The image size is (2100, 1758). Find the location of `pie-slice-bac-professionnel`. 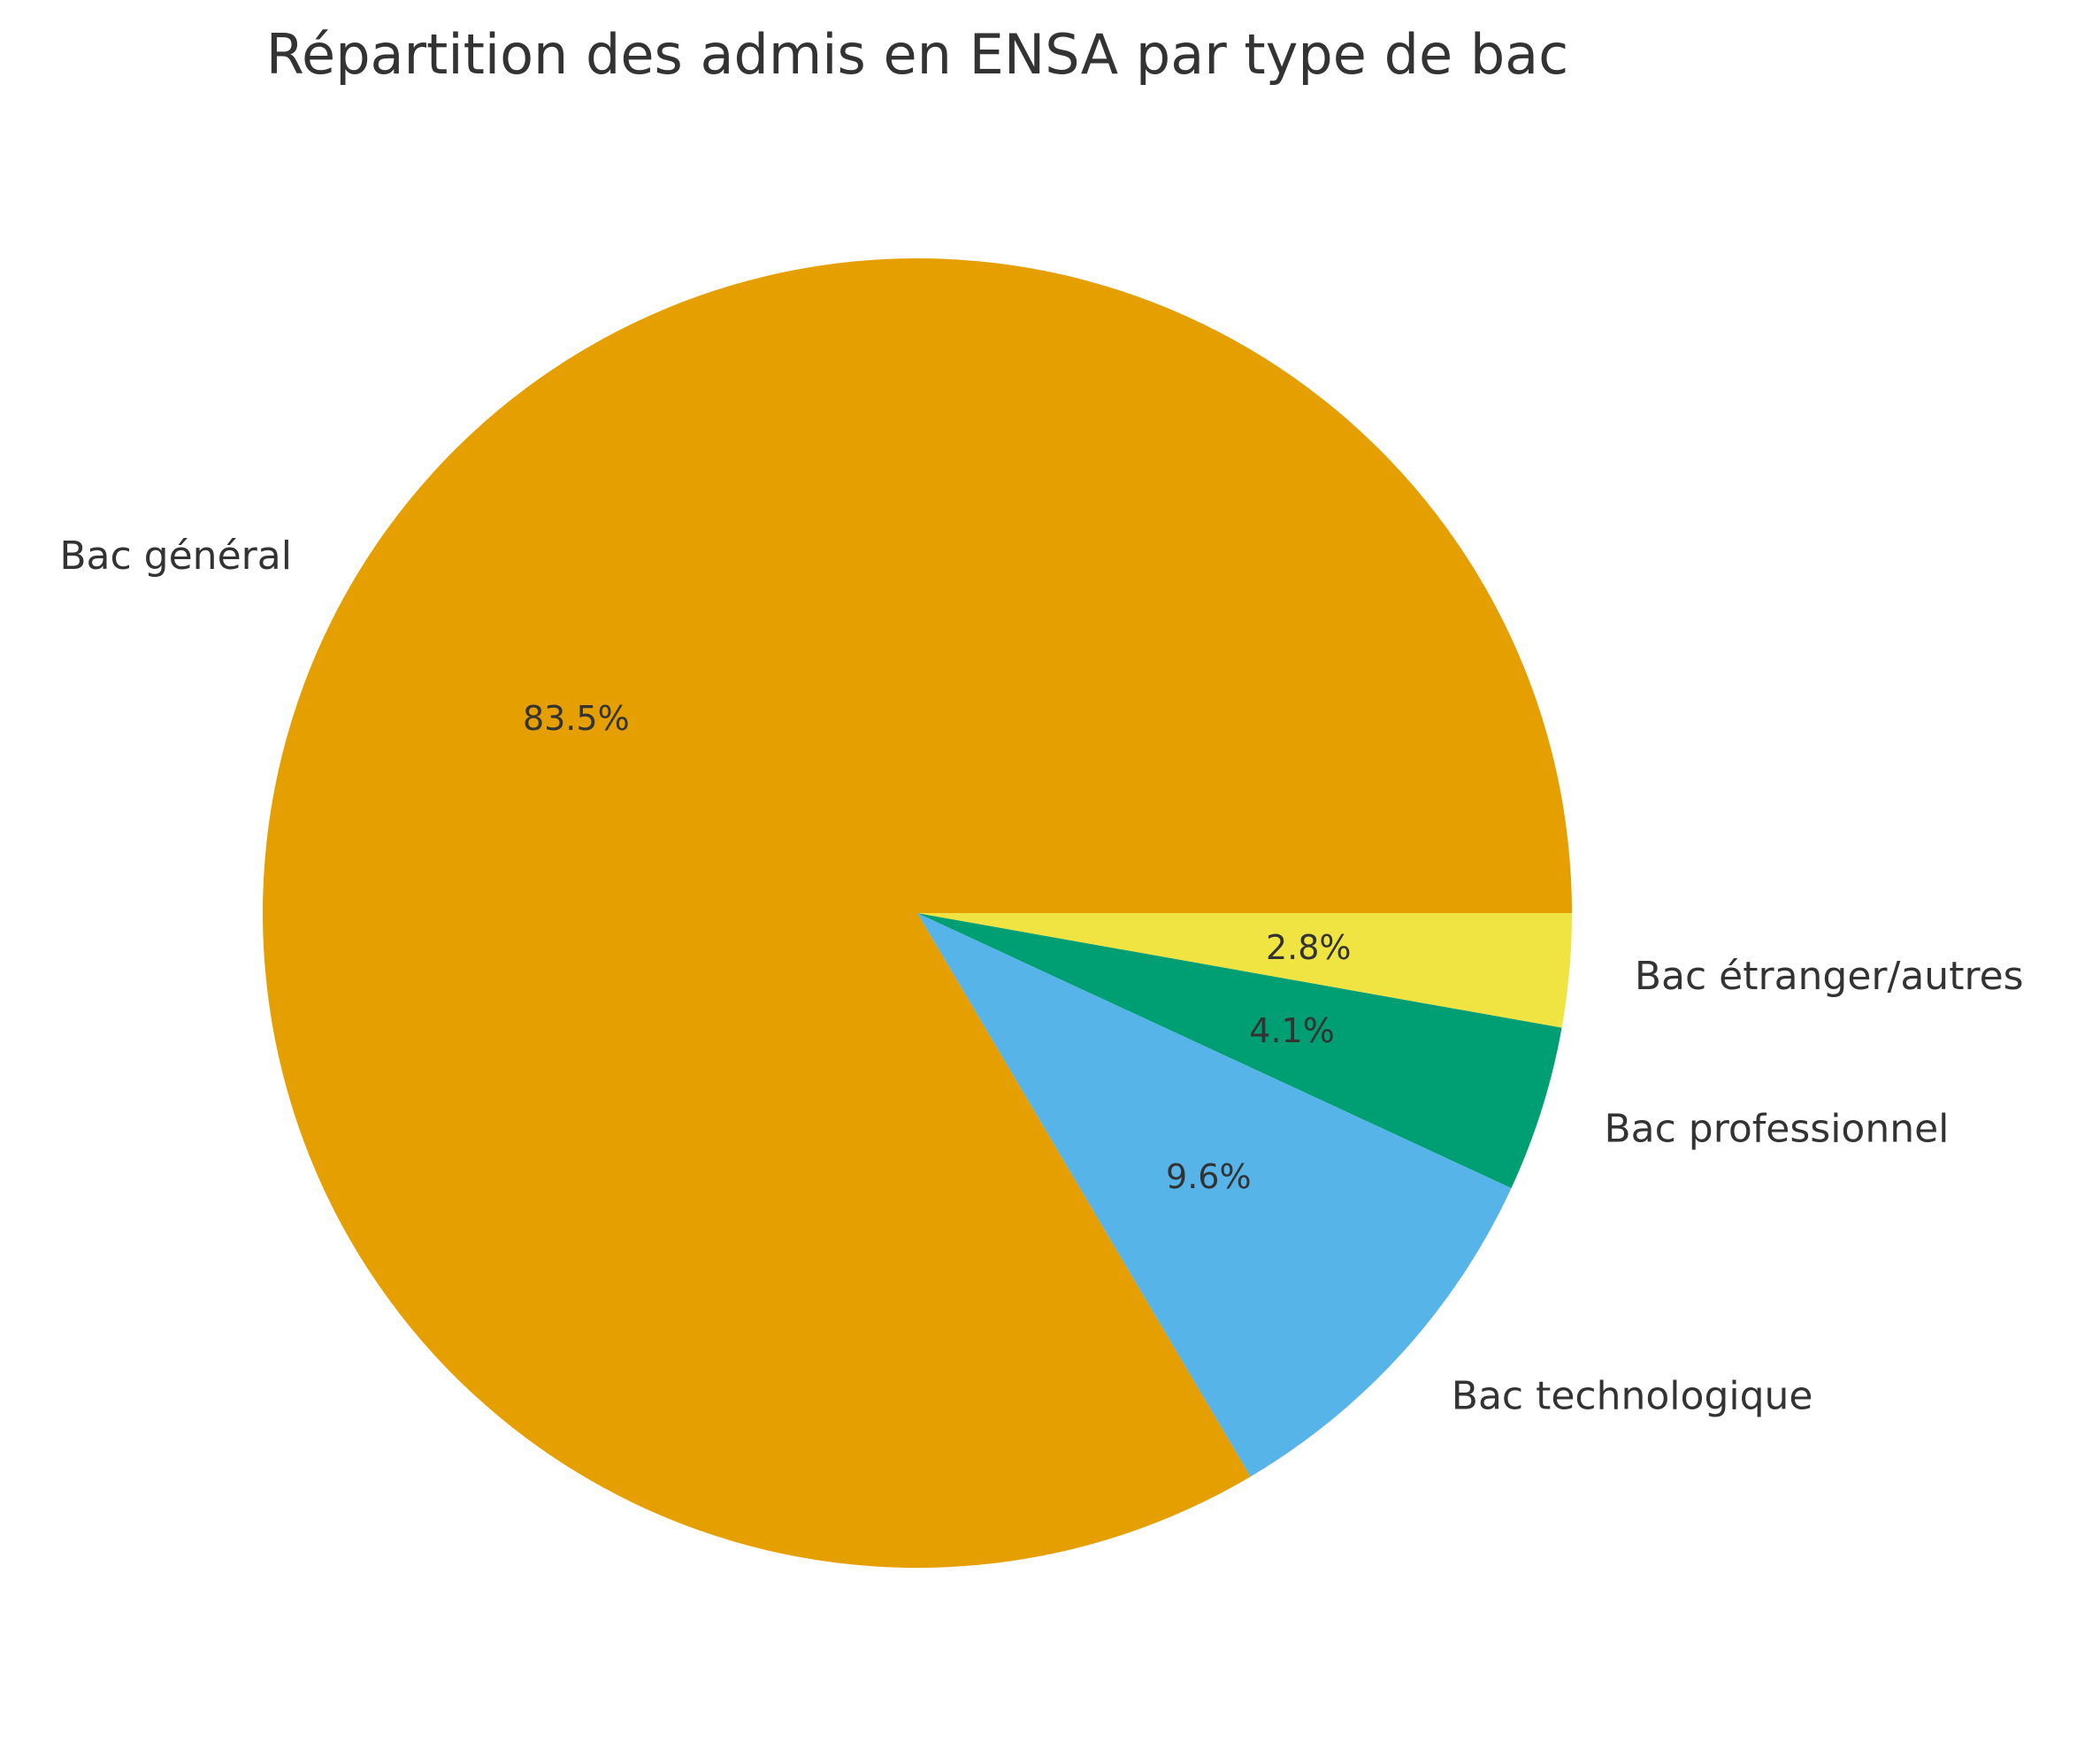

pie-slice-bac-professionnel is located at coordinates (1239, 1050).